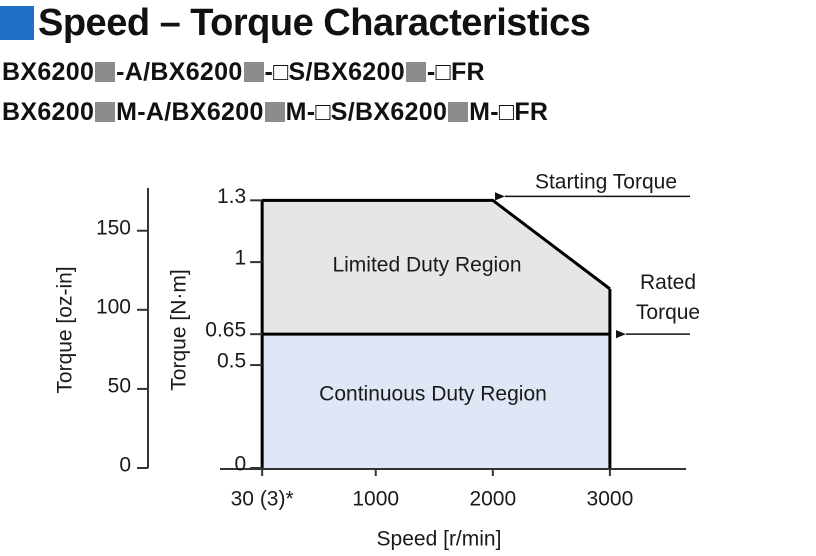  What do you see at coordinates (375, 499) in the screenshot?
I see `x-tick-label: 1000` at bounding box center [375, 499].